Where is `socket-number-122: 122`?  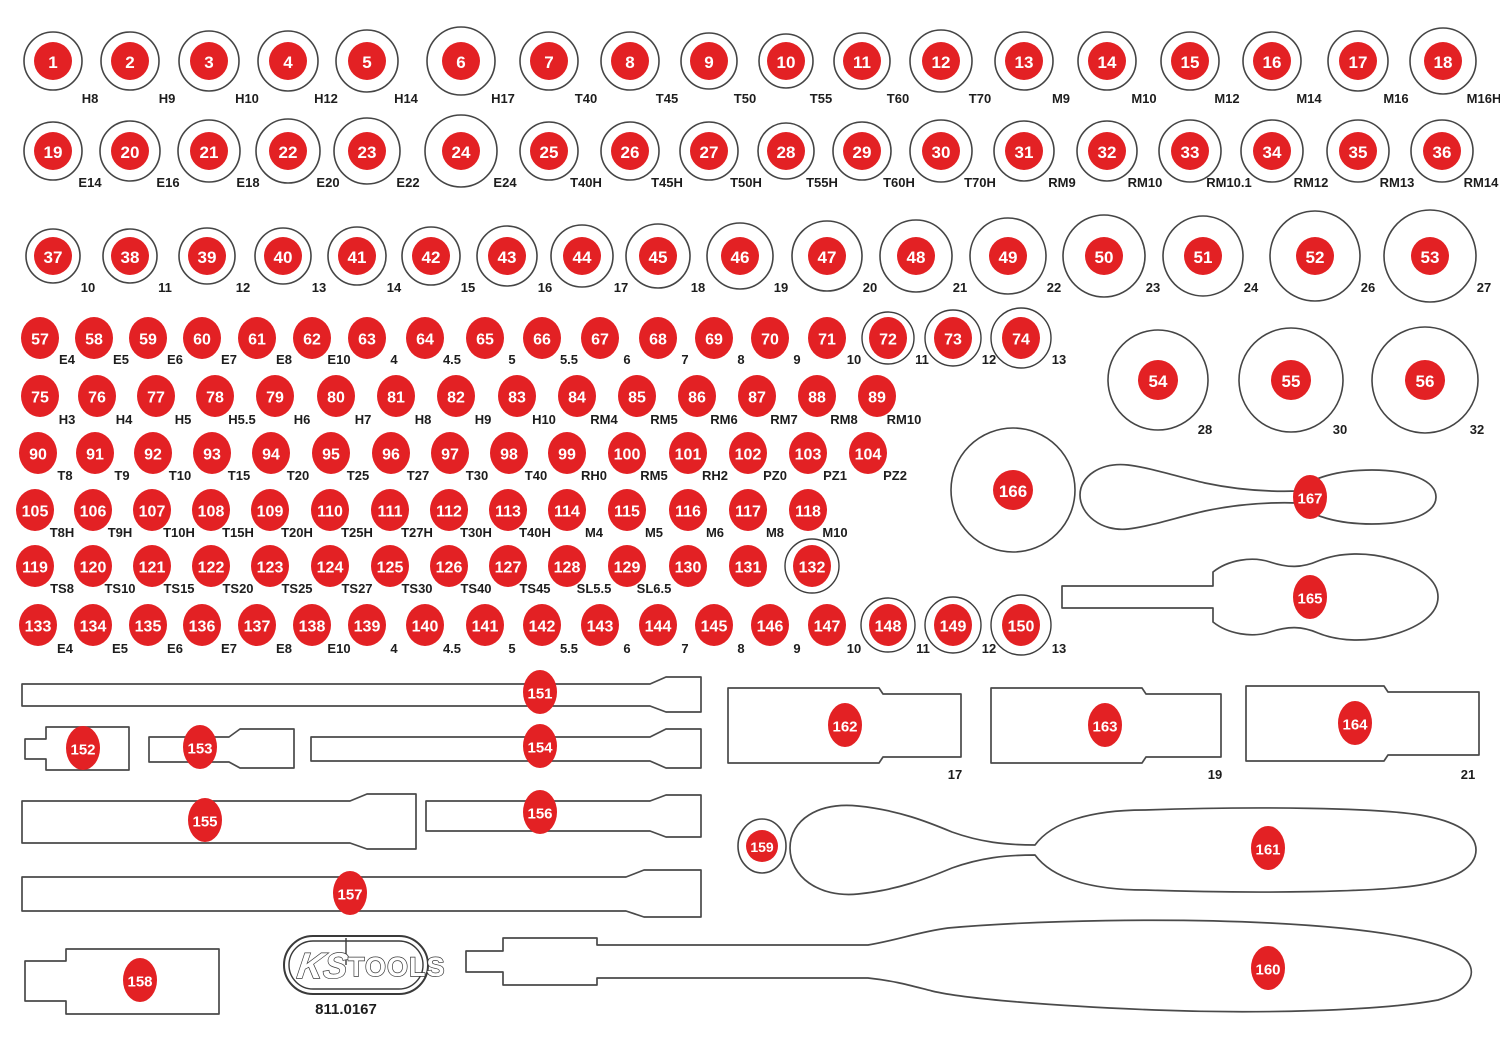
socket-number-122: 122 is located at coordinates (211, 568).